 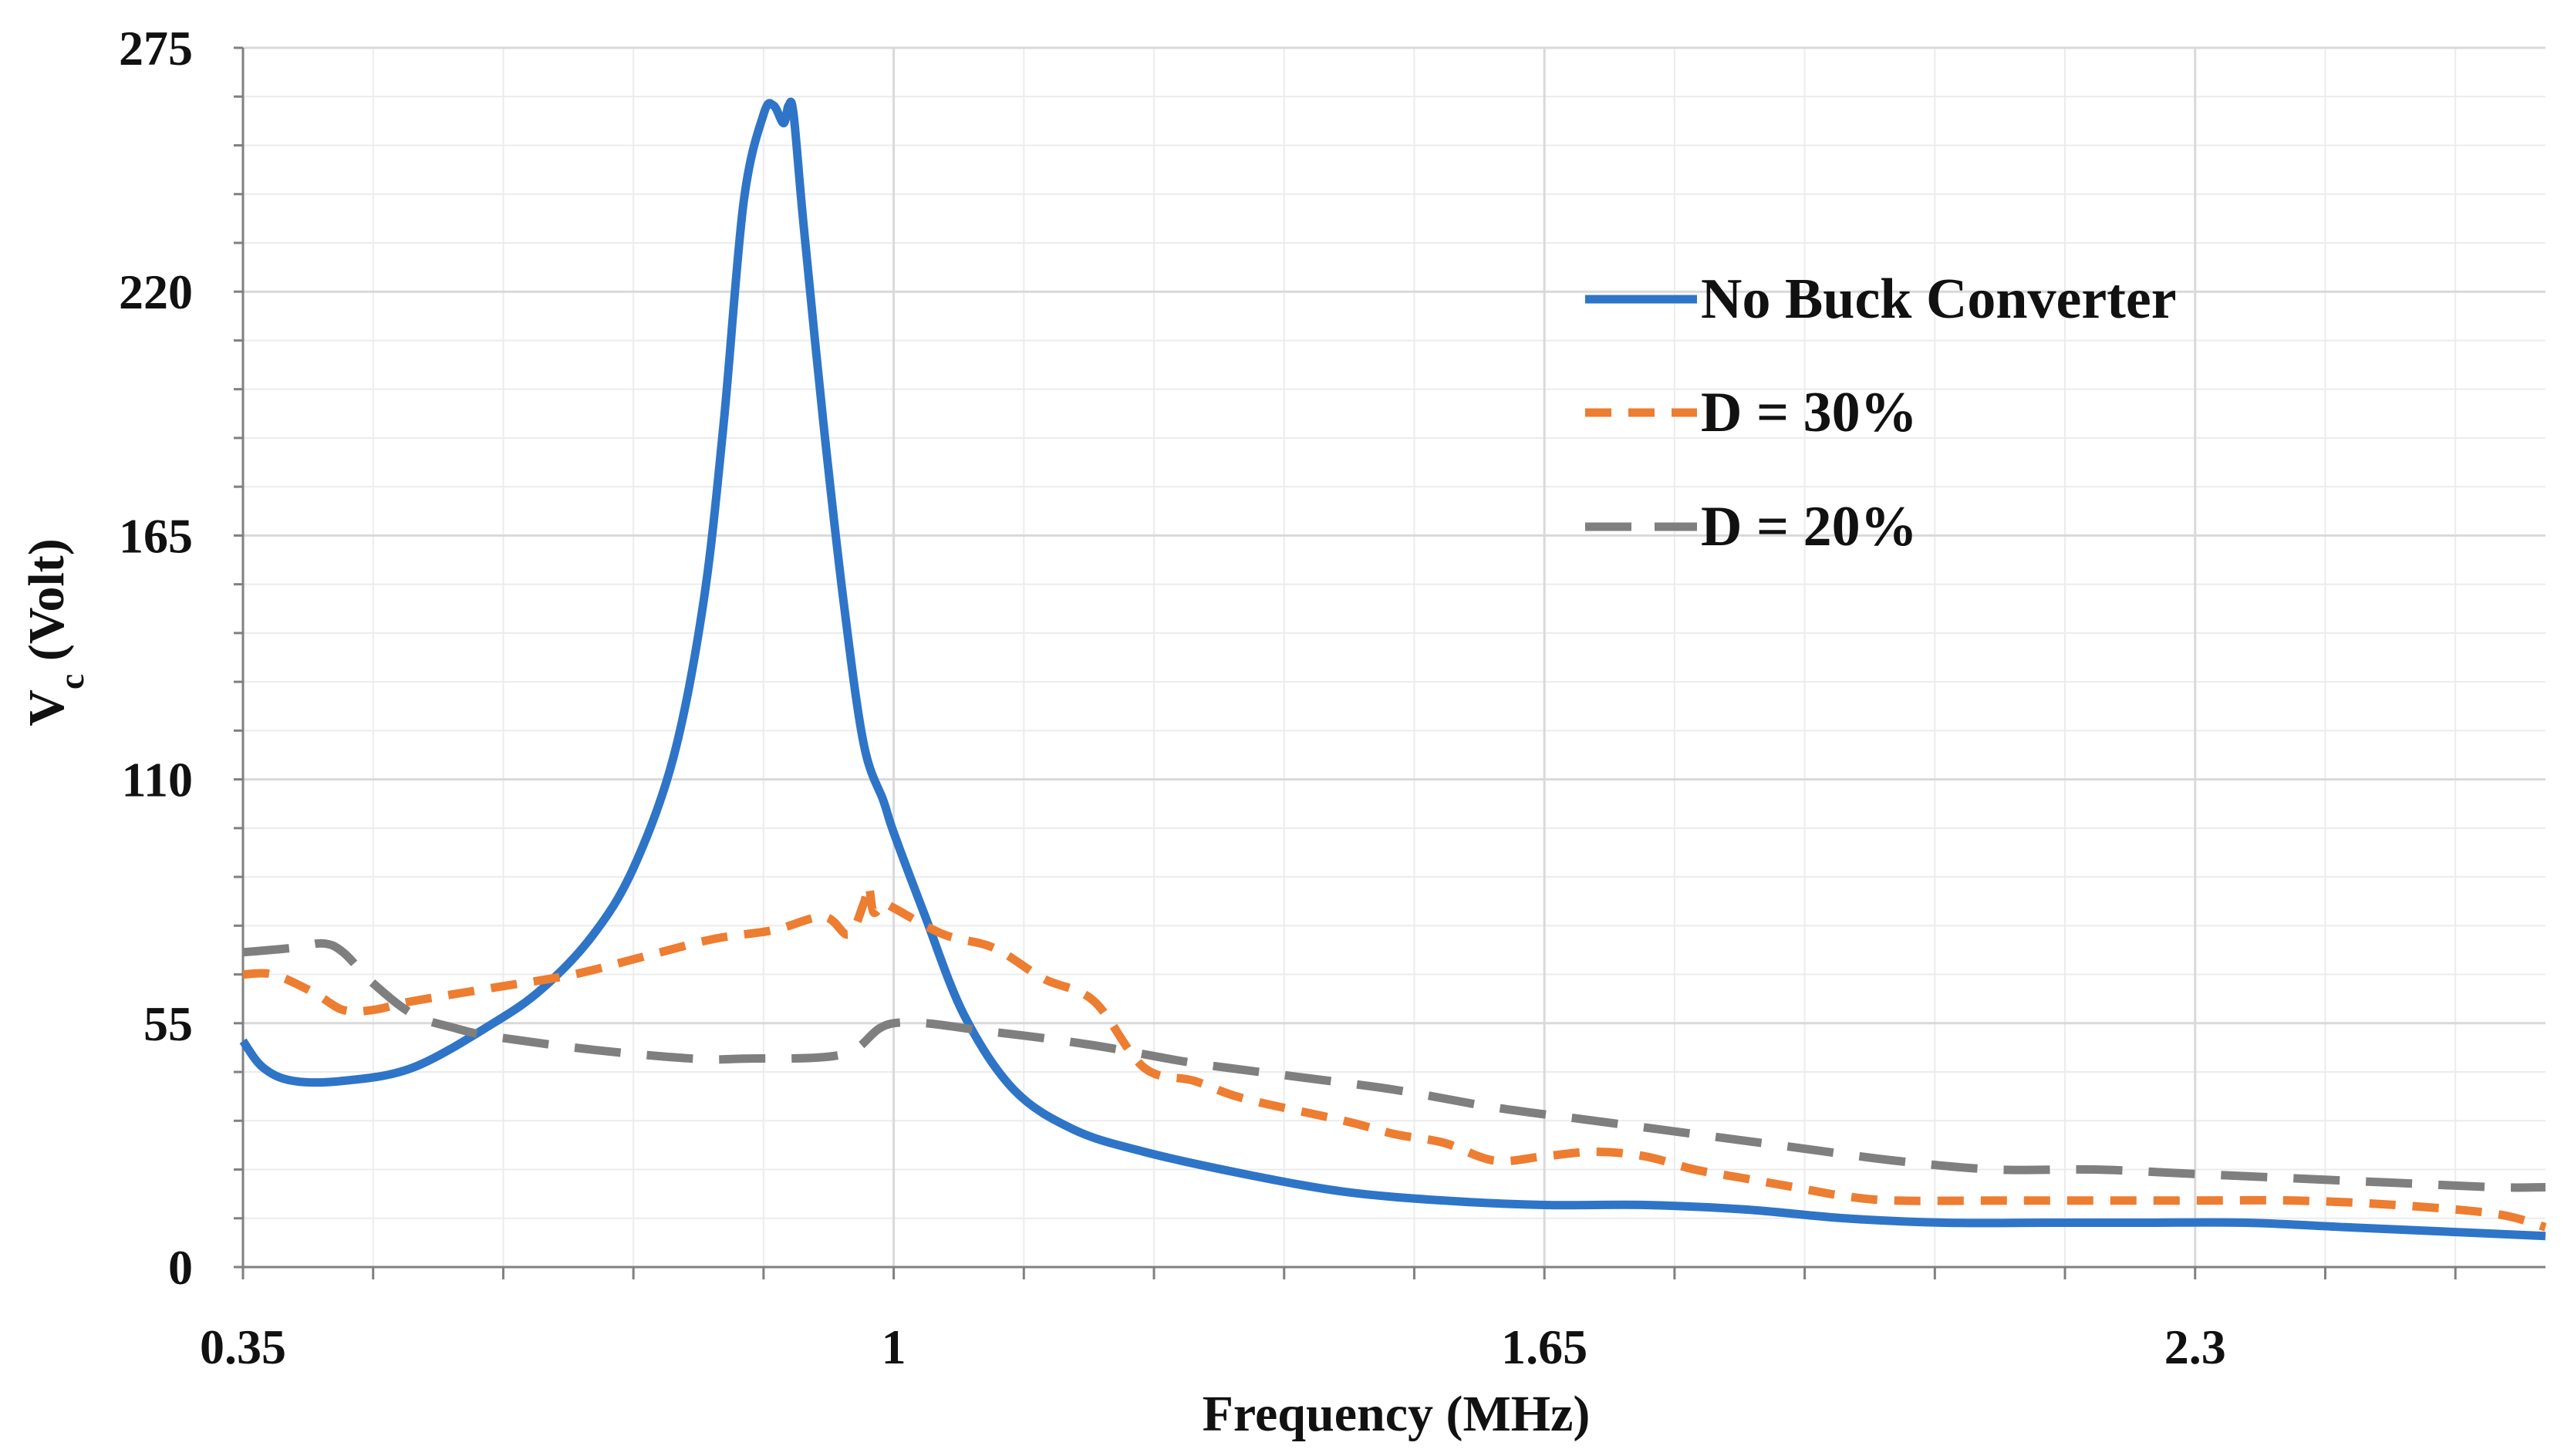 I want to click on legend: No Buck Converter D = 30% D = 20%, so click(x=1881, y=413).